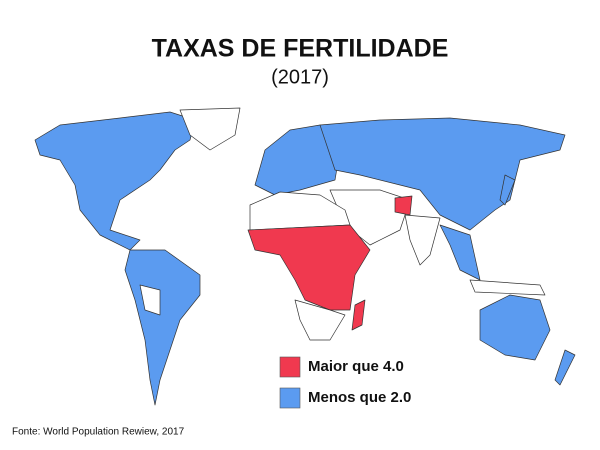 This screenshot has width=600, height=450. Describe the element at coordinates (150, 300) in the screenshot. I see `andes-region` at that location.